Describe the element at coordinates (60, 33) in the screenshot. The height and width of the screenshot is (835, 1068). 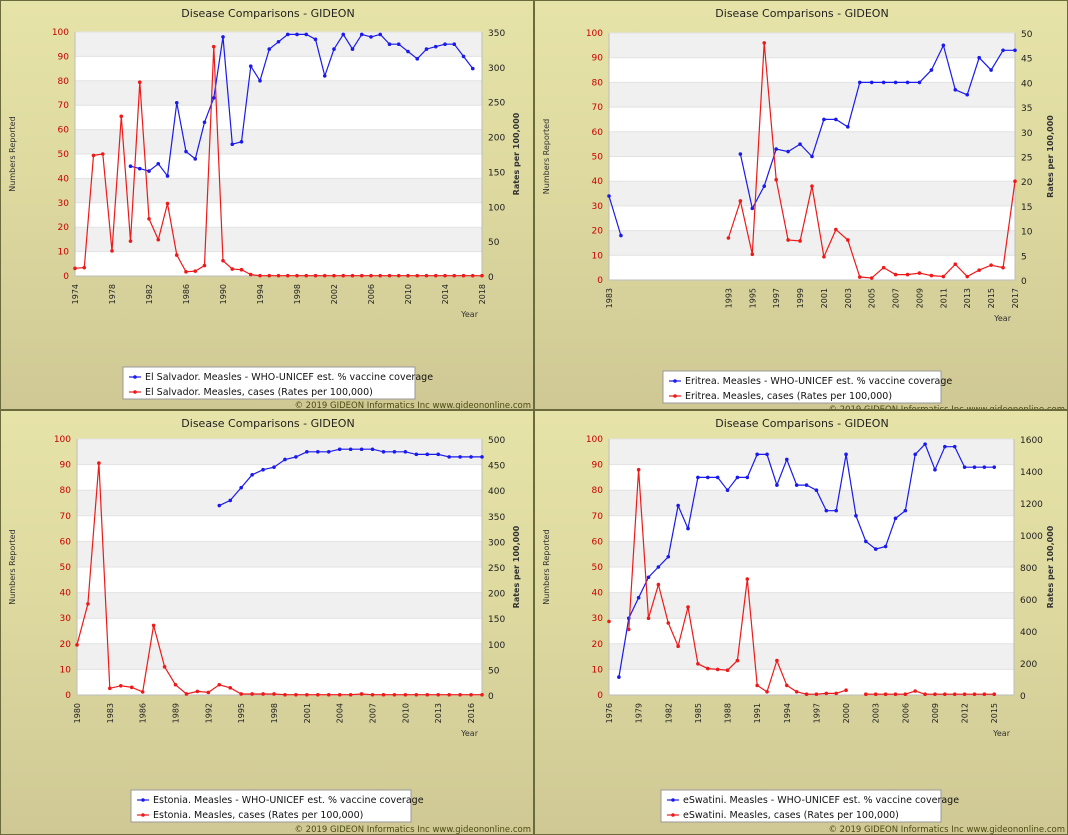
I see `y-tick-left-label: 100` at that location.